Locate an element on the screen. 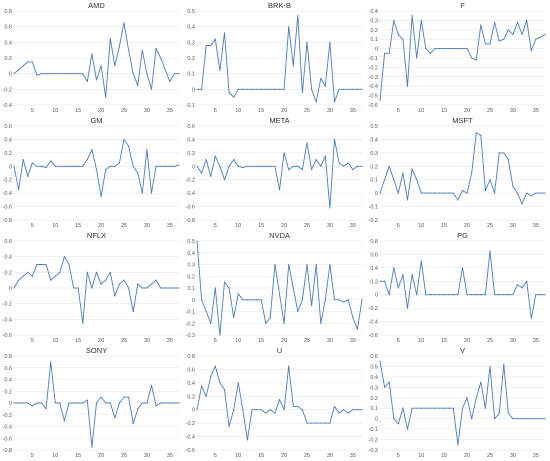  series-line-gm is located at coordinates (96, 167).